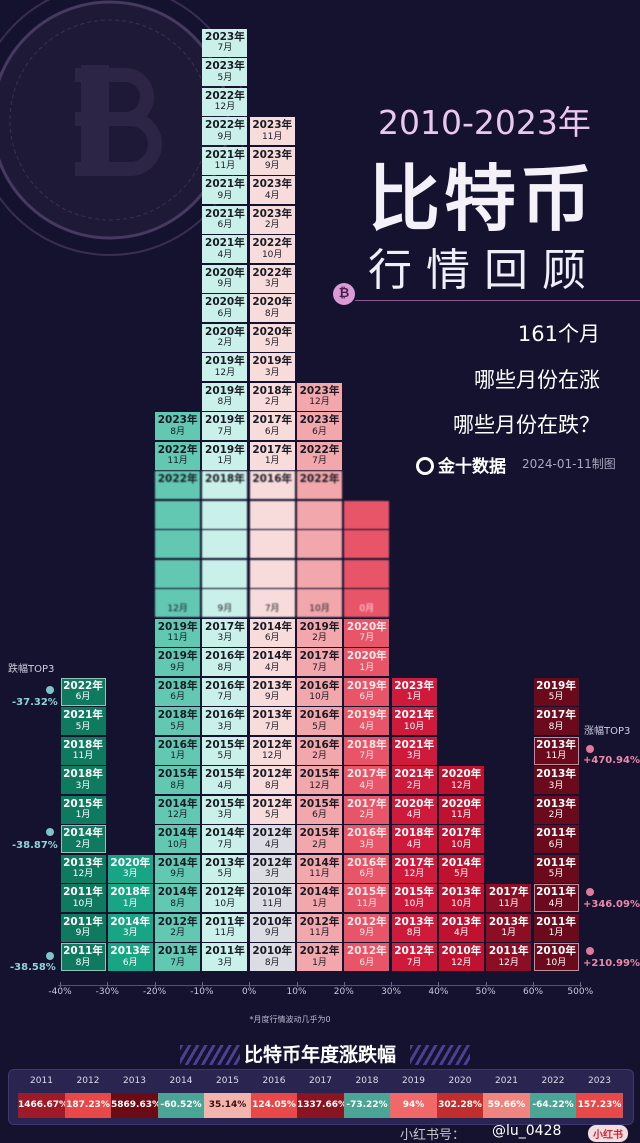 Image resolution: width=640 pixels, height=1143 pixels. I want to click on cell-year: 2023年, so click(272, 154).